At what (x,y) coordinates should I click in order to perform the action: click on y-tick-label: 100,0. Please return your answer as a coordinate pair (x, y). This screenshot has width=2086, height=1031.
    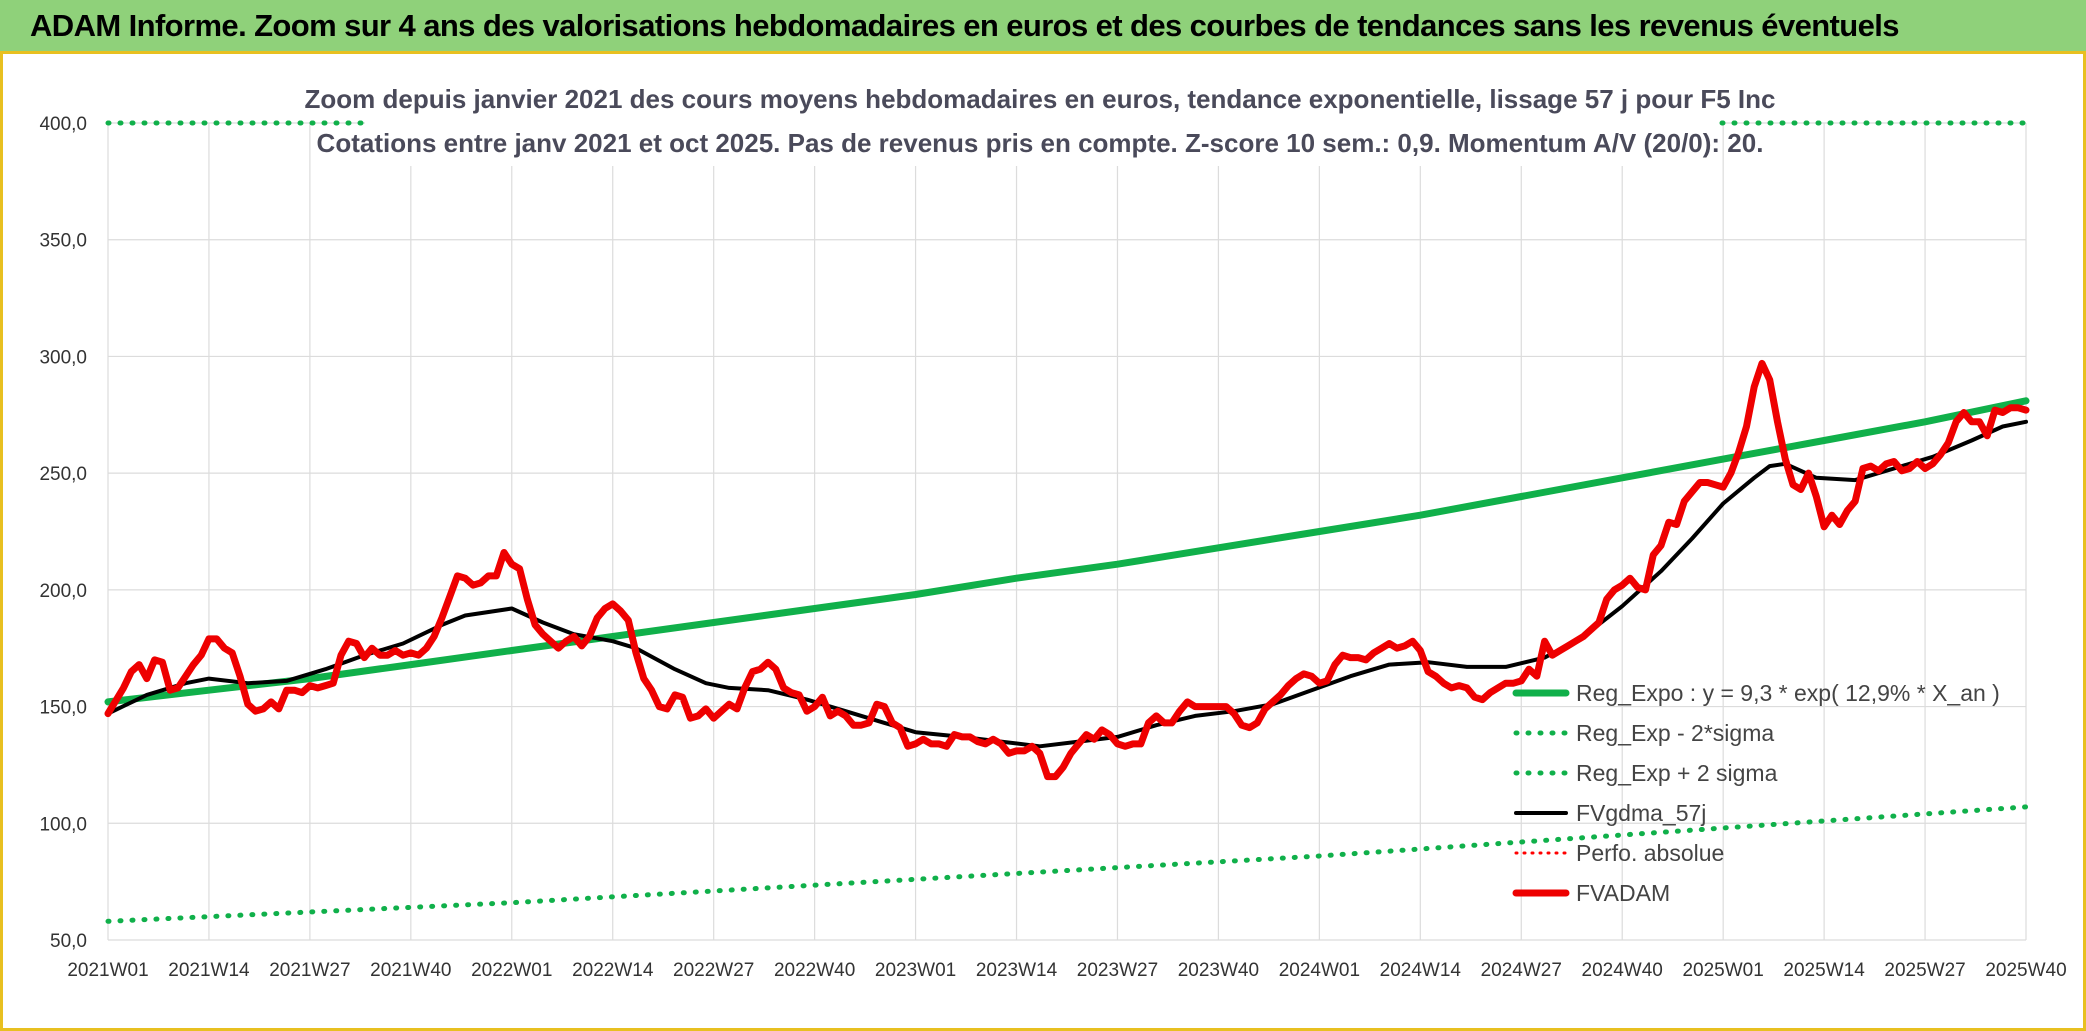
    Looking at the image, I should click on (63, 824).